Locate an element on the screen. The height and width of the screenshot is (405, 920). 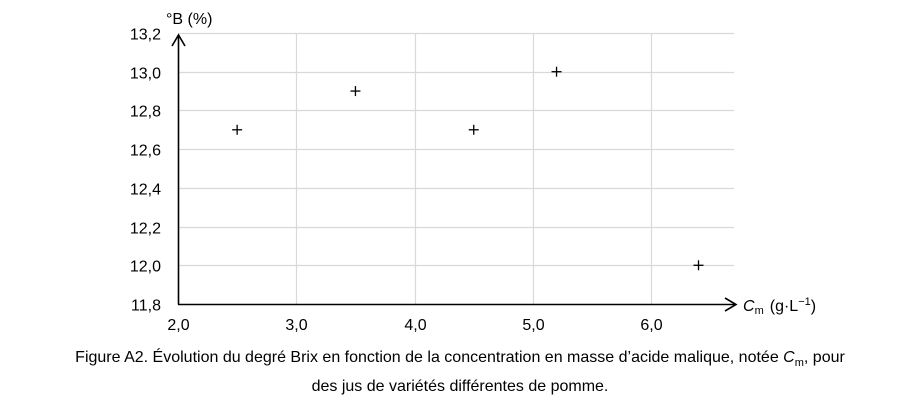
y-tick-label: 12,6 is located at coordinates (145, 151).